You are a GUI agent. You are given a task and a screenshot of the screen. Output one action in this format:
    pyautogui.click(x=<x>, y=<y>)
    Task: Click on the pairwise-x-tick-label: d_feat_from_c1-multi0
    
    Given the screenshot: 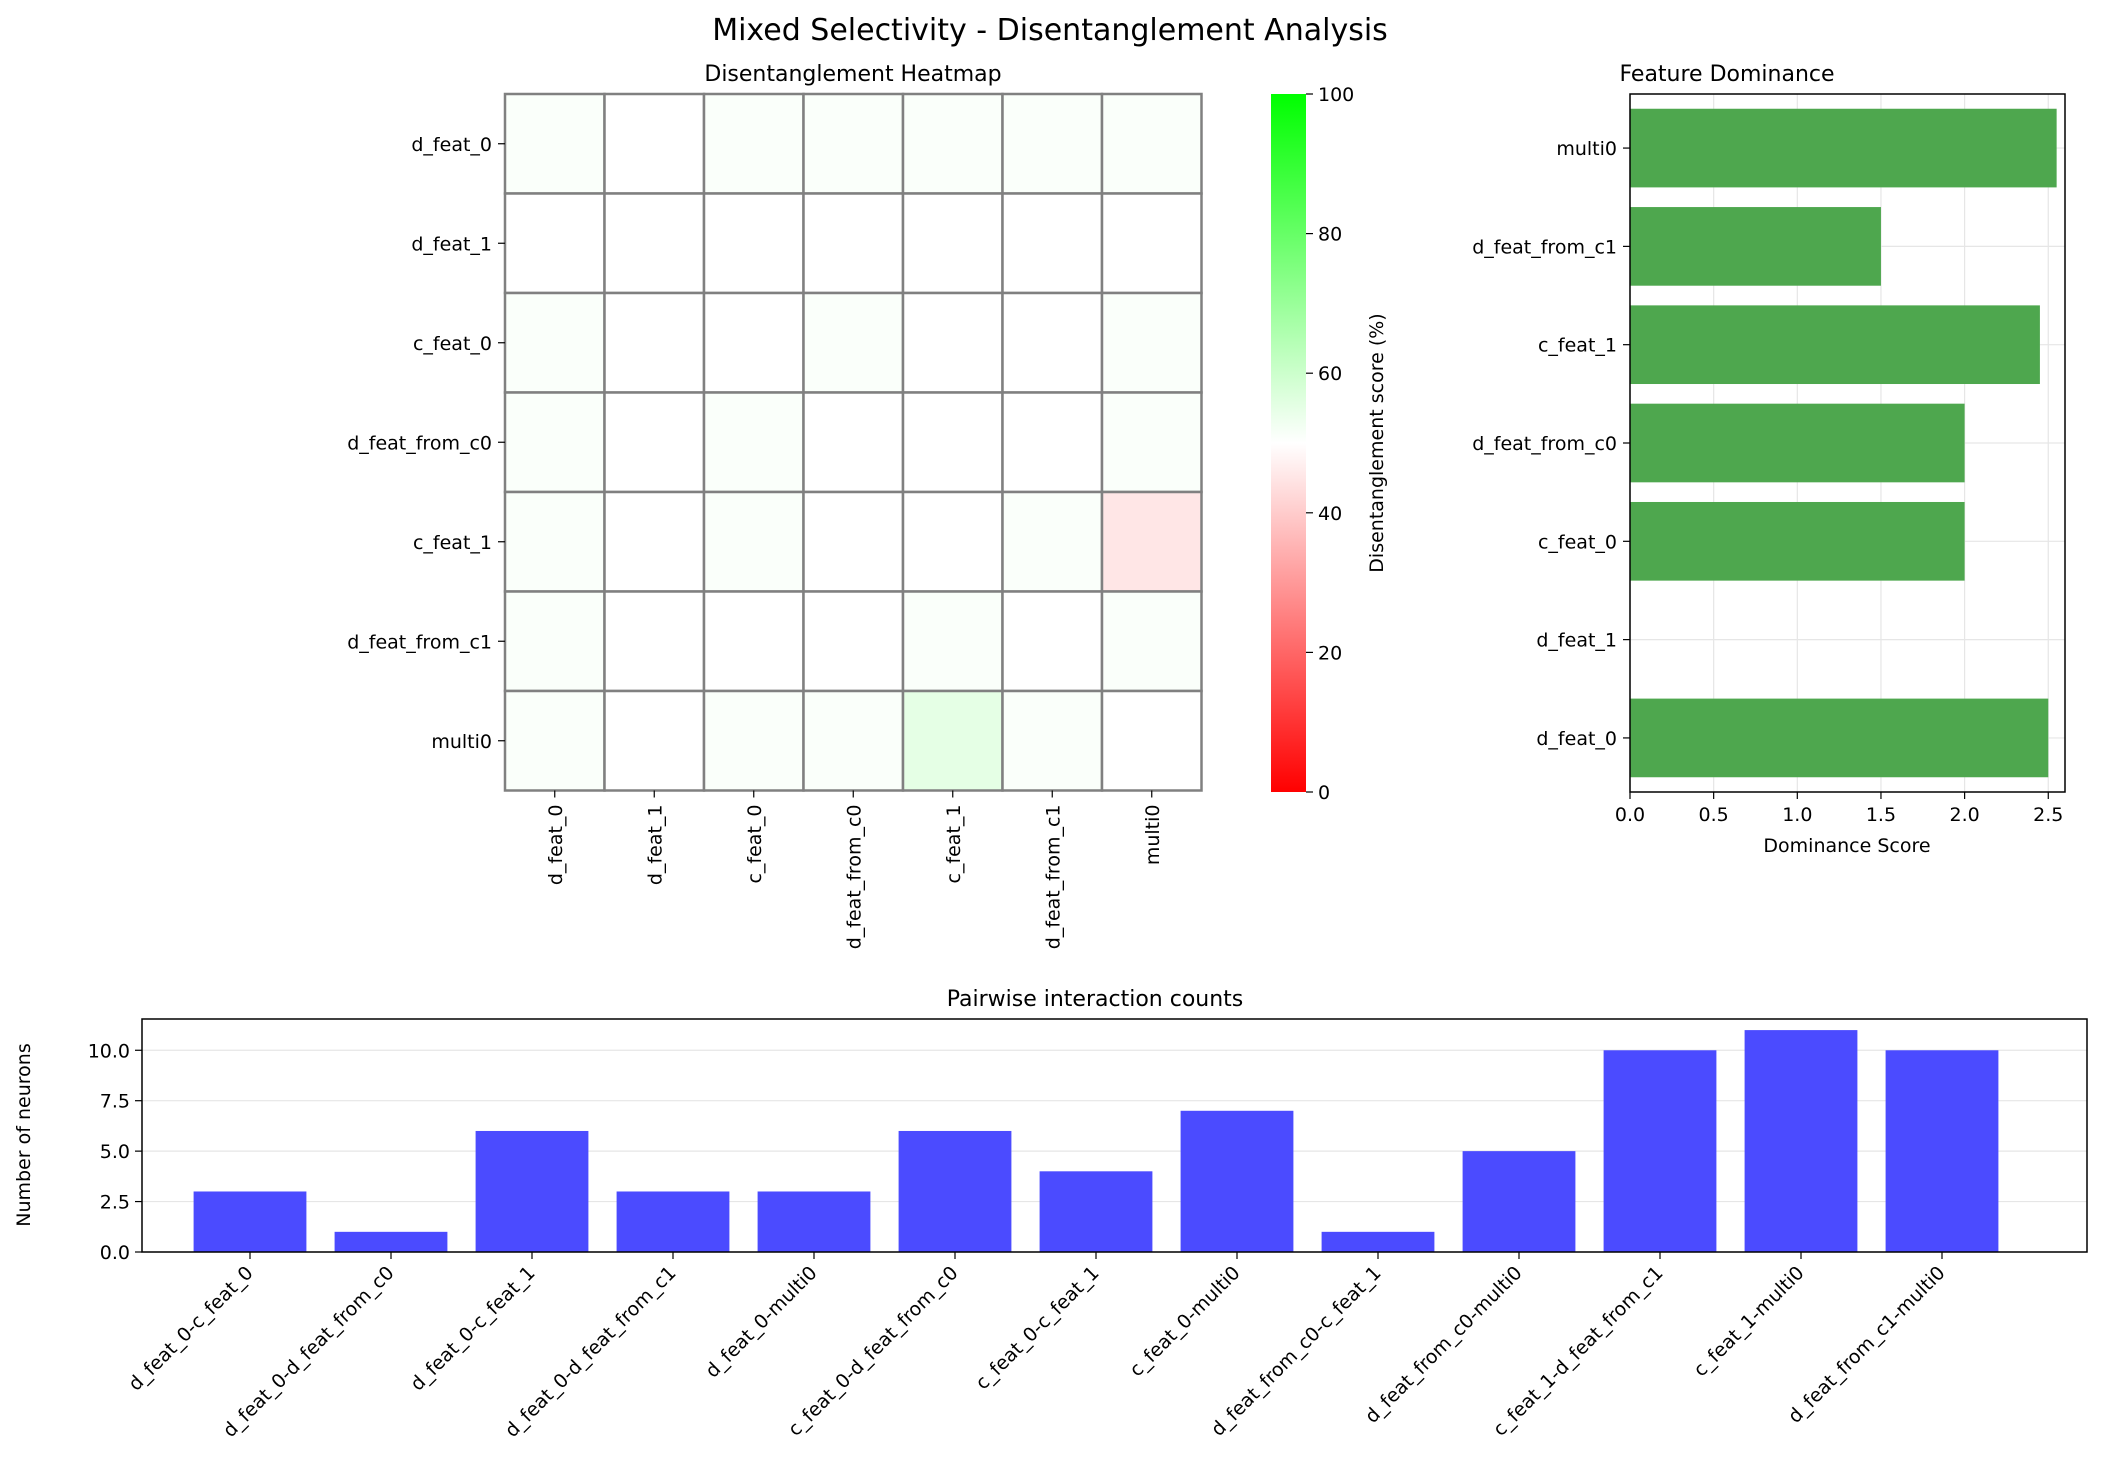 What is the action you would take?
    pyautogui.click(x=1867, y=1345)
    